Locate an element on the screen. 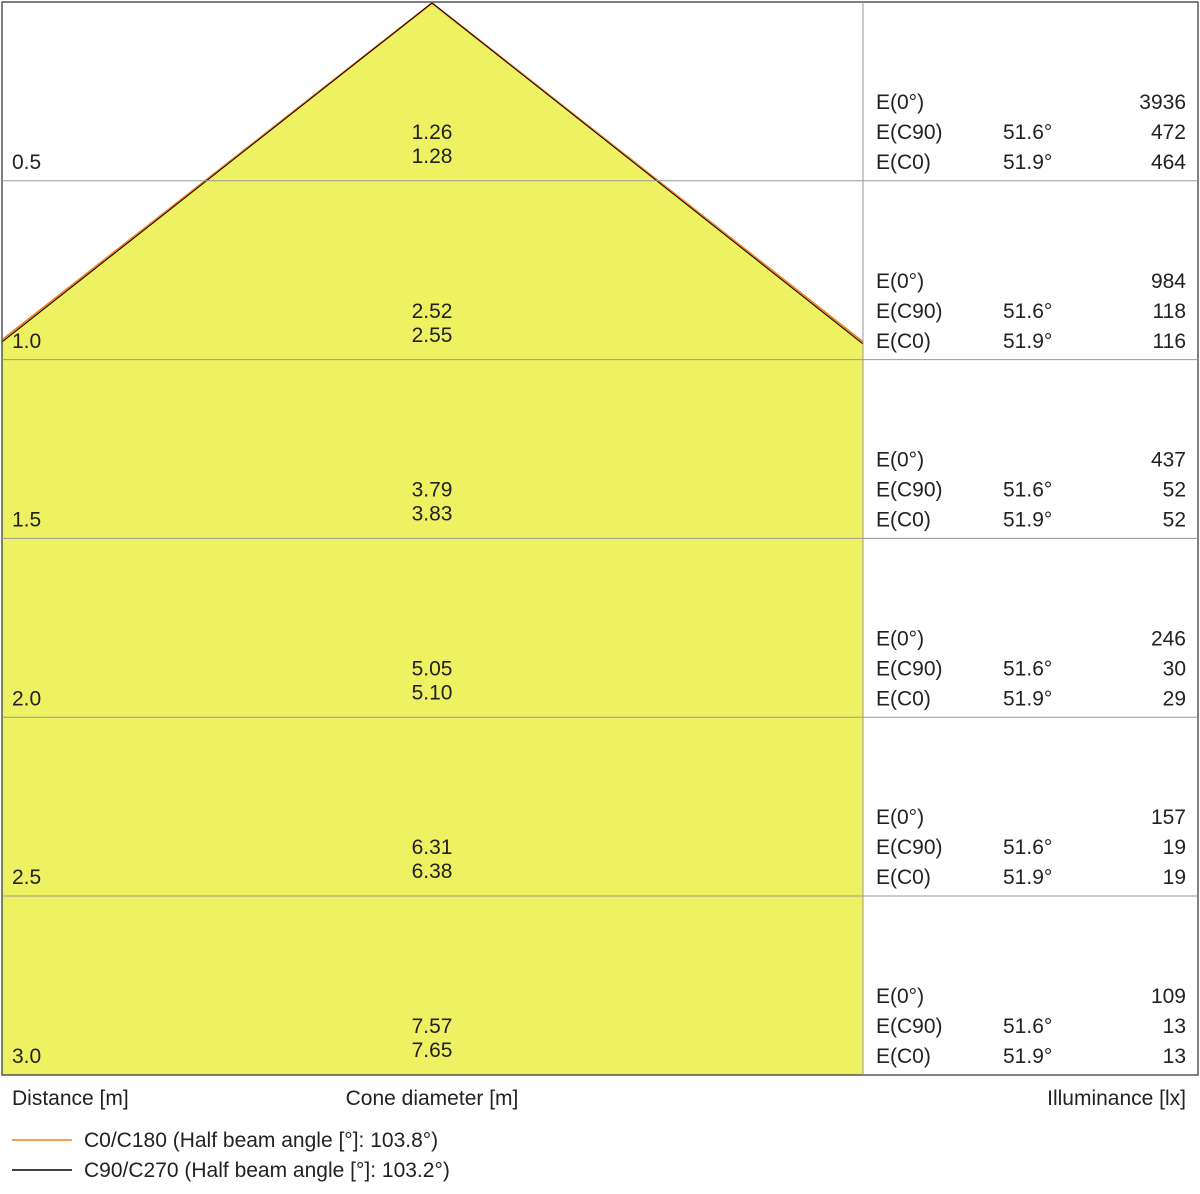 The width and height of the screenshot is (1200, 1194). cone-diameter: 3.83 is located at coordinates (432, 514).